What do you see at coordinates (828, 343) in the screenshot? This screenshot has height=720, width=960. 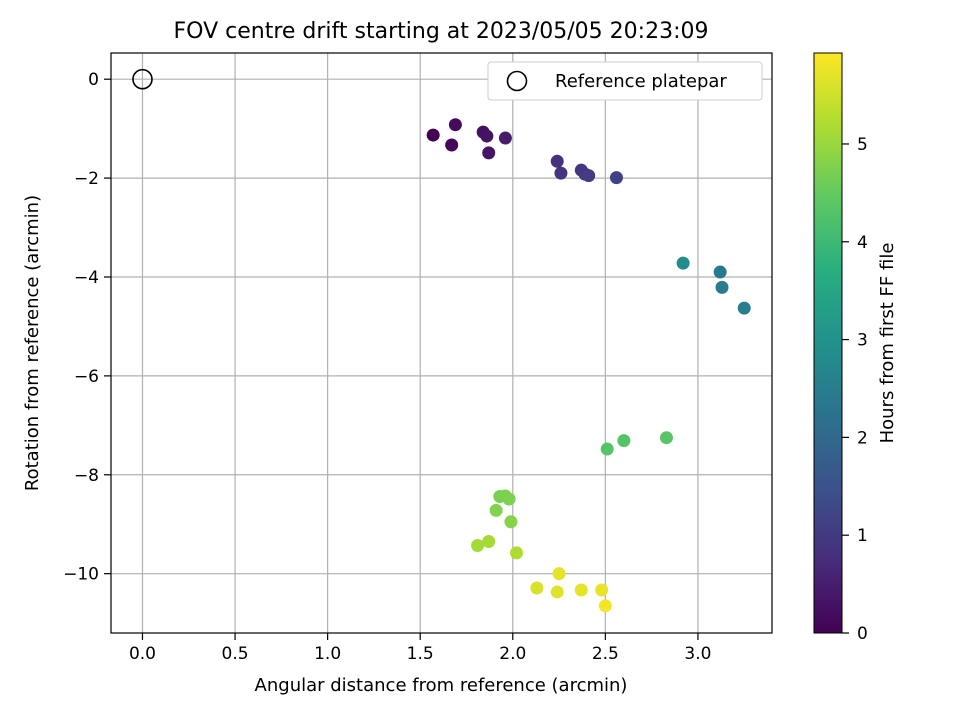 I see `colorbar-gradient` at bounding box center [828, 343].